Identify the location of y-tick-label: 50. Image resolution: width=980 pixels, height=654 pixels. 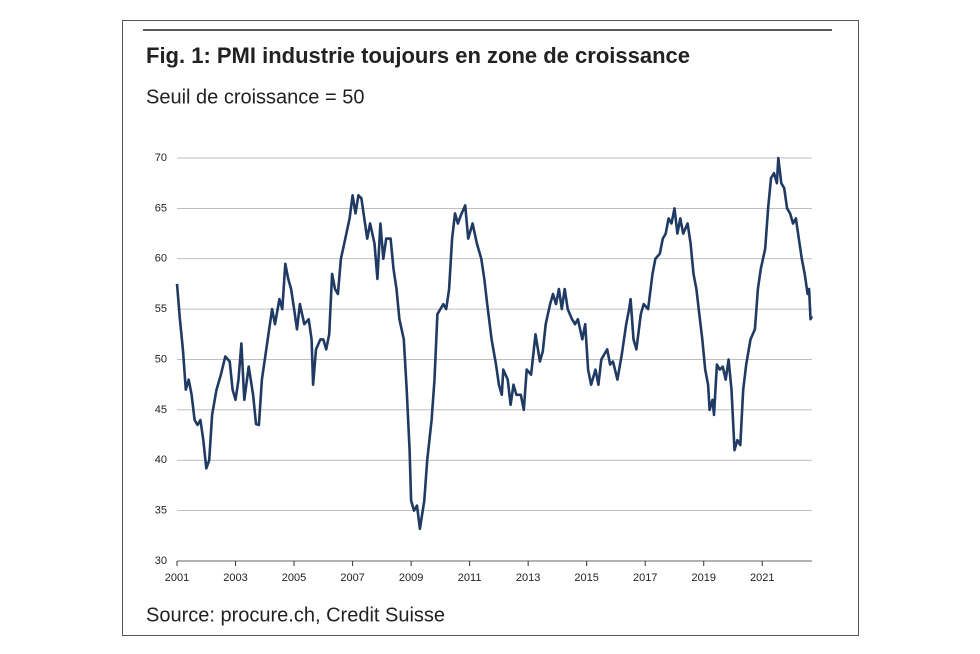
(161, 359).